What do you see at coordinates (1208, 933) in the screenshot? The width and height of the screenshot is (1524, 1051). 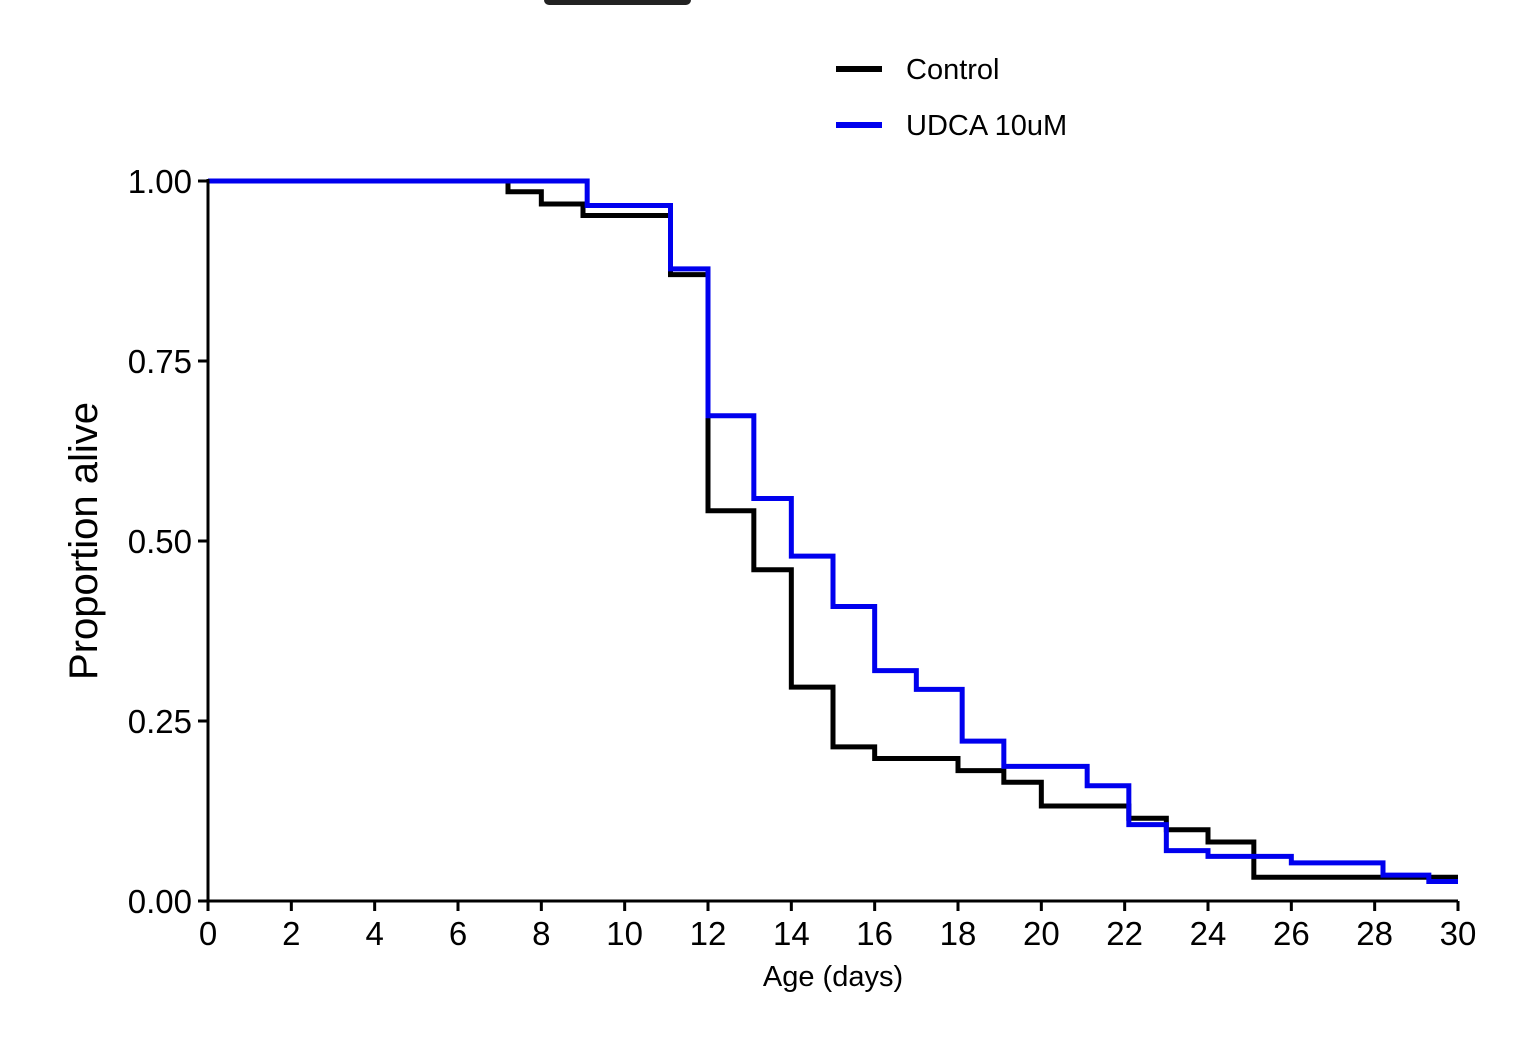 I see `x-tick-label: 24` at bounding box center [1208, 933].